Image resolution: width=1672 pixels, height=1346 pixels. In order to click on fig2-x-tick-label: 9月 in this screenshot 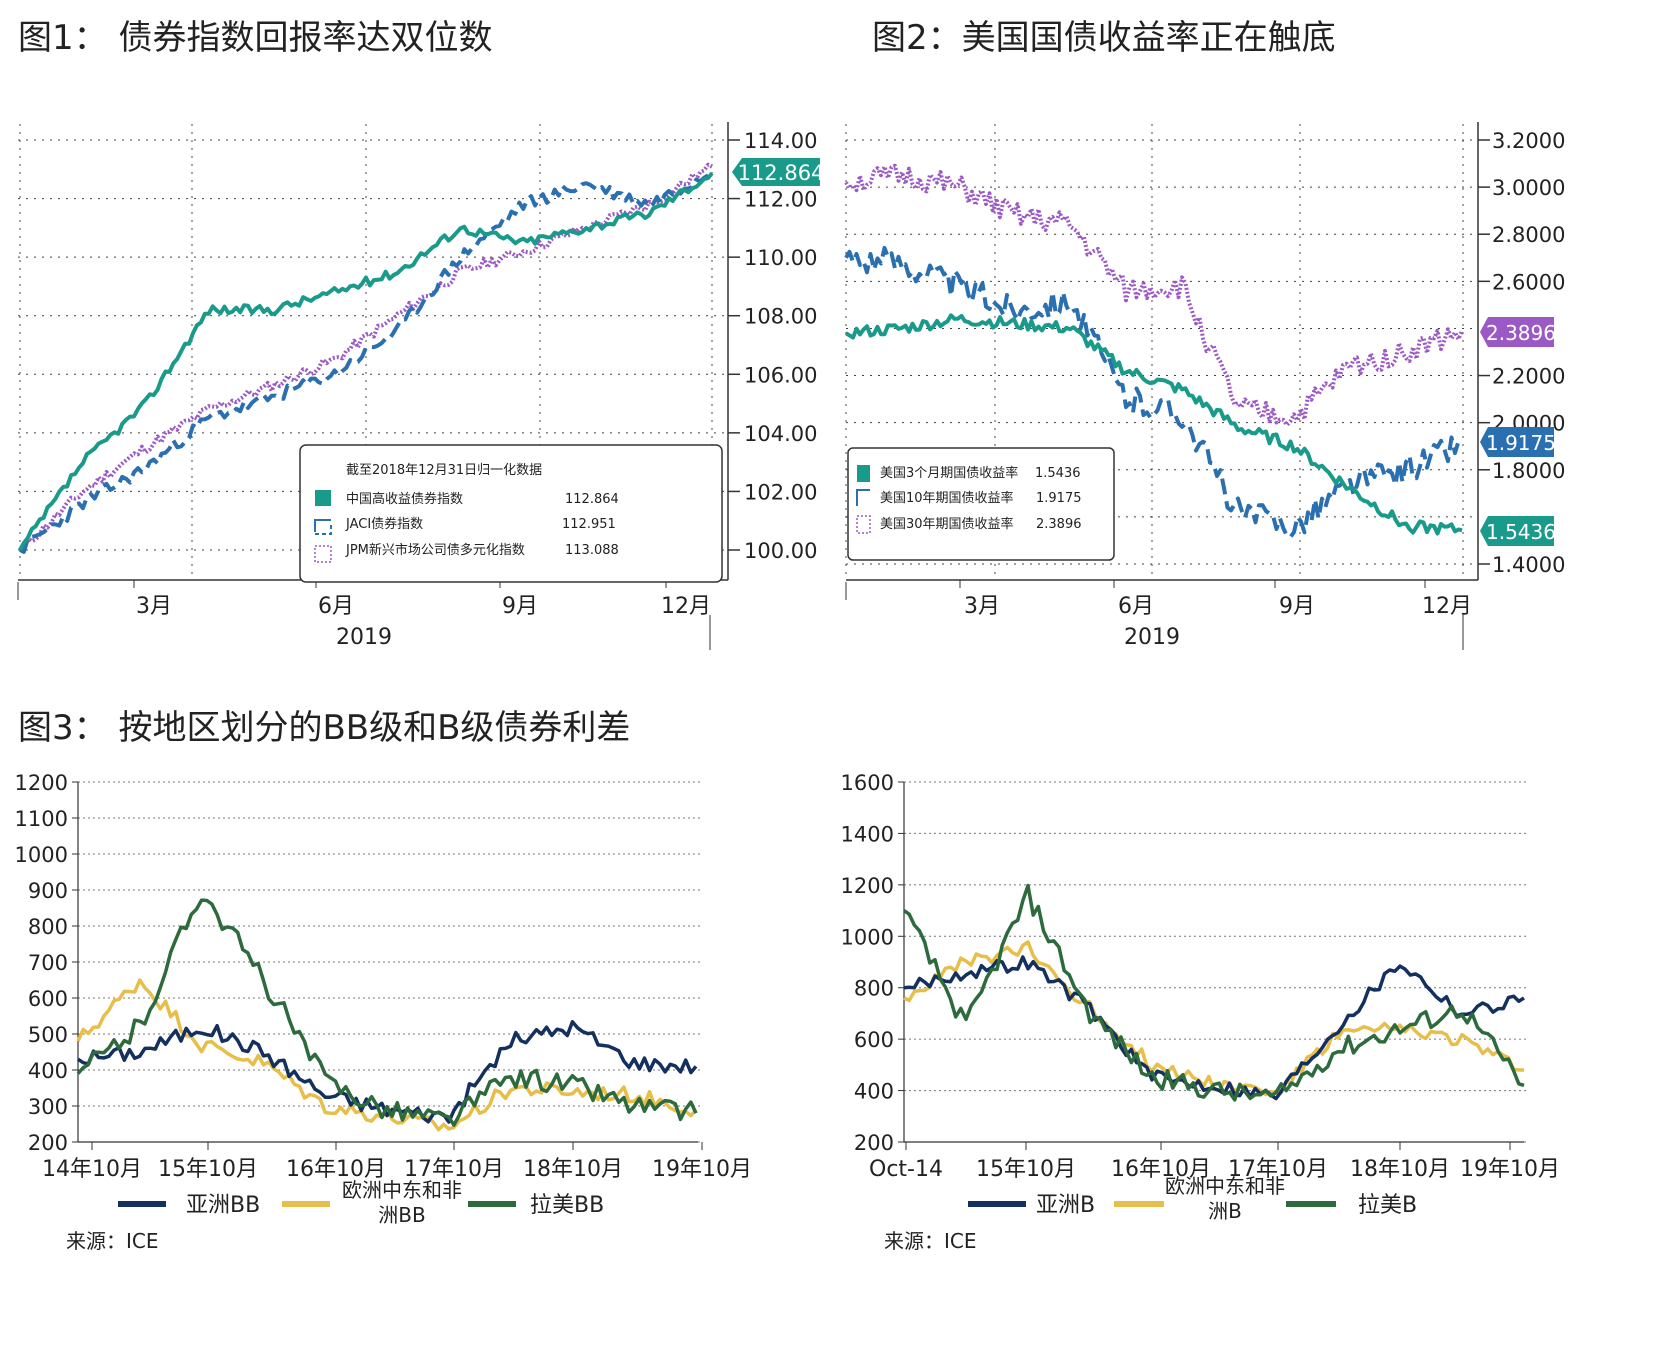, I will do `click(1297, 606)`.